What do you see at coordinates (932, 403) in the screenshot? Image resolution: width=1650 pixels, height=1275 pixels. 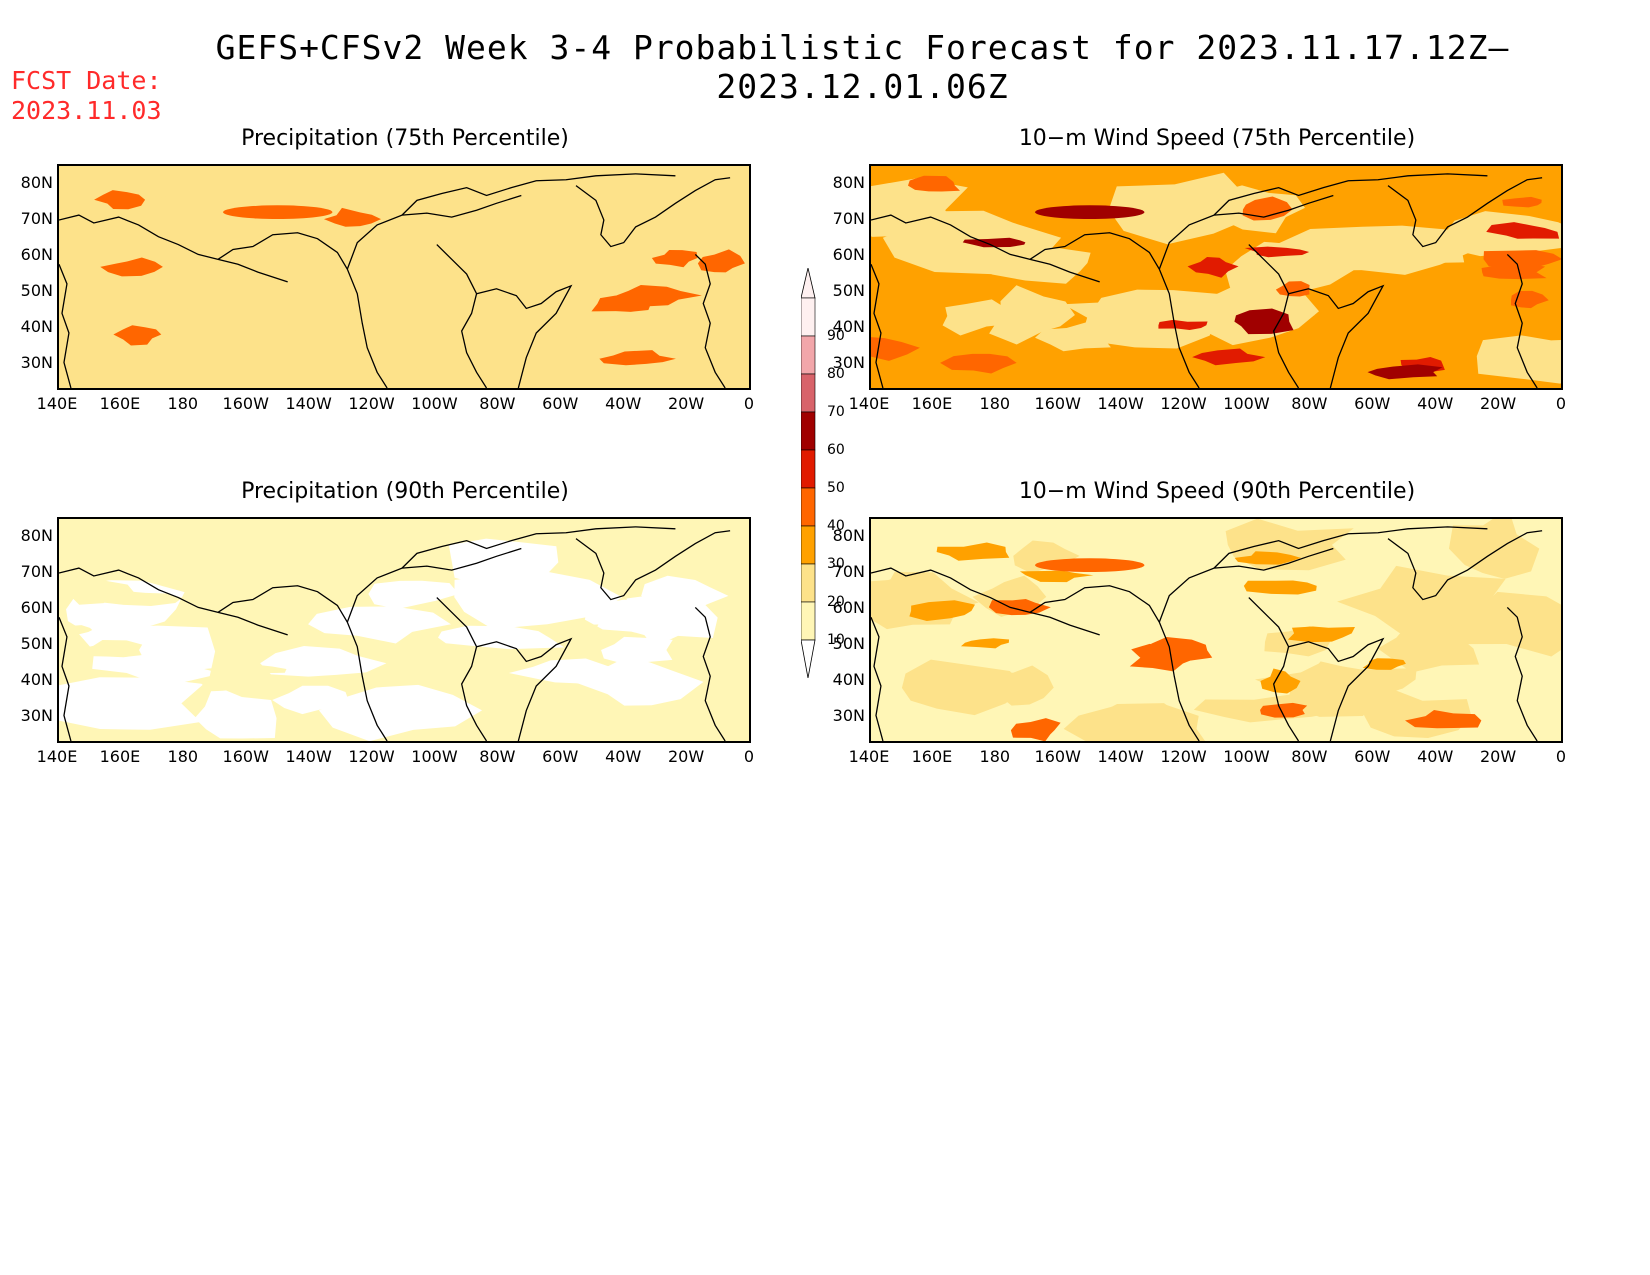 I see `lon-tick-label: 160E` at bounding box center [932, 403].